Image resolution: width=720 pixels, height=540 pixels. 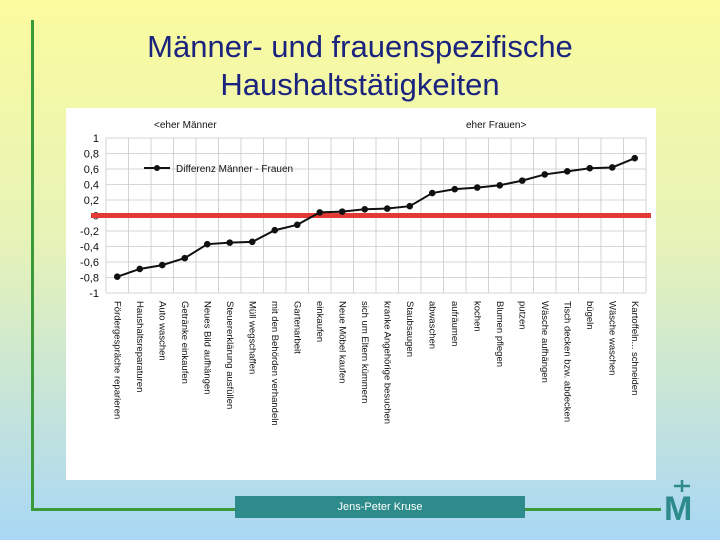 What do you see at coordinates (89, 263) in the screenshot?
I see `y-tick-label: -0,6` at bounding box center [89, 263].